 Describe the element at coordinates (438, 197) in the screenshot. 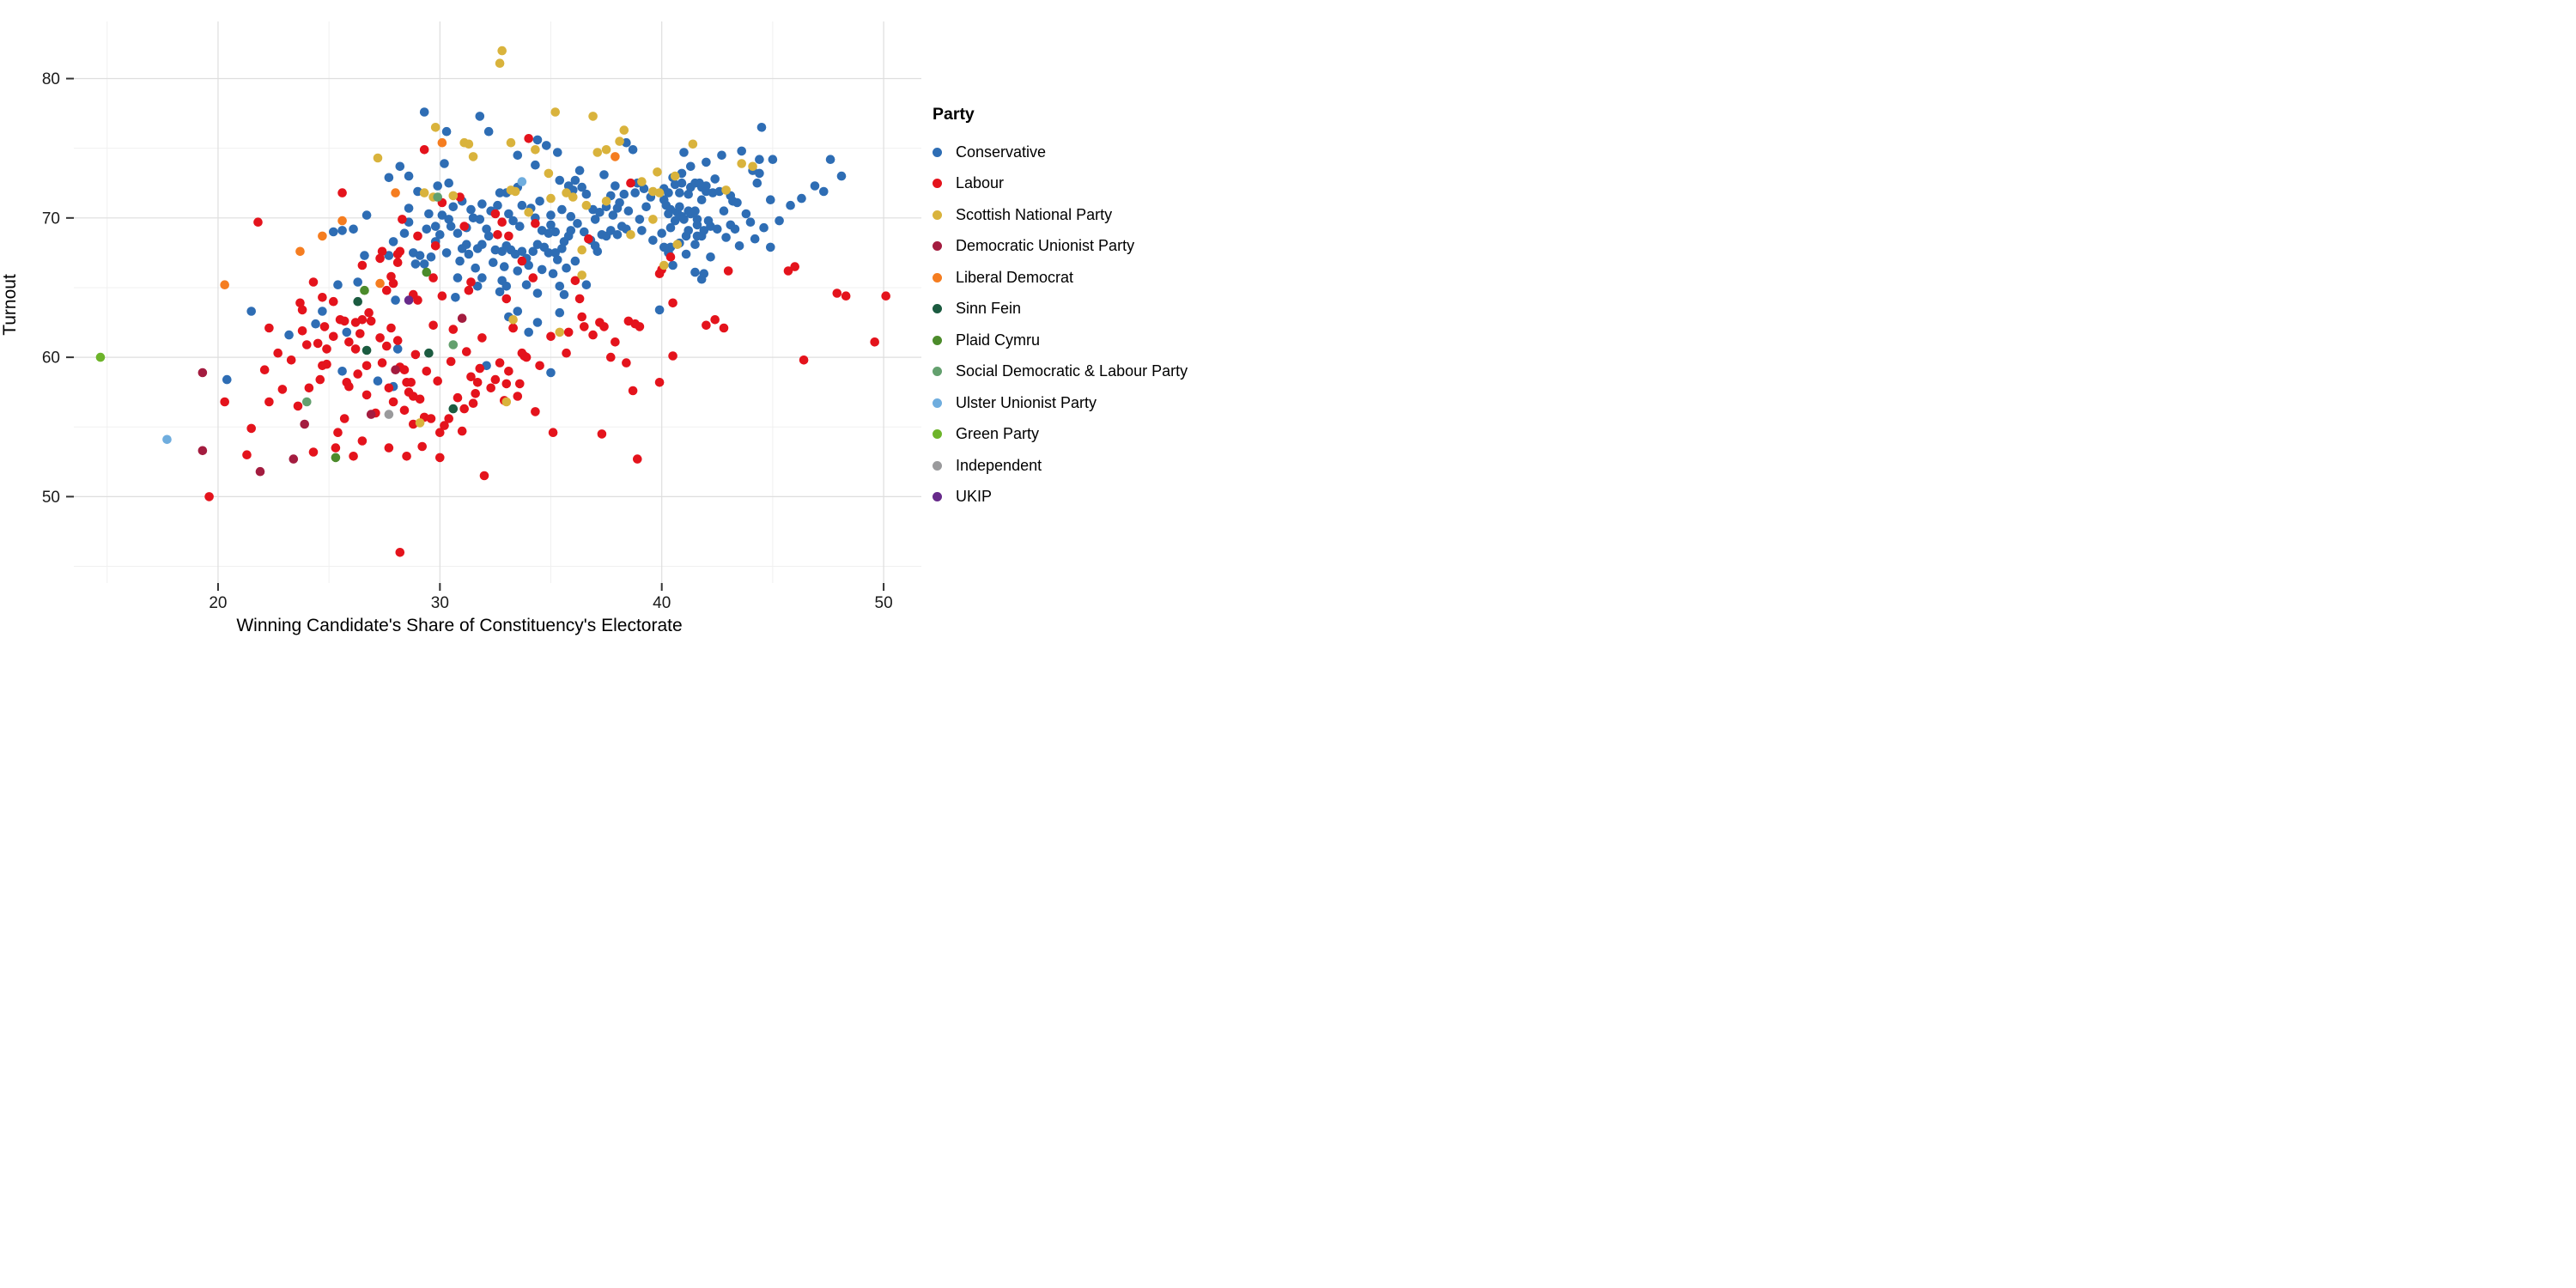

I see `data-point-social-democratic-labour-party` at that location.